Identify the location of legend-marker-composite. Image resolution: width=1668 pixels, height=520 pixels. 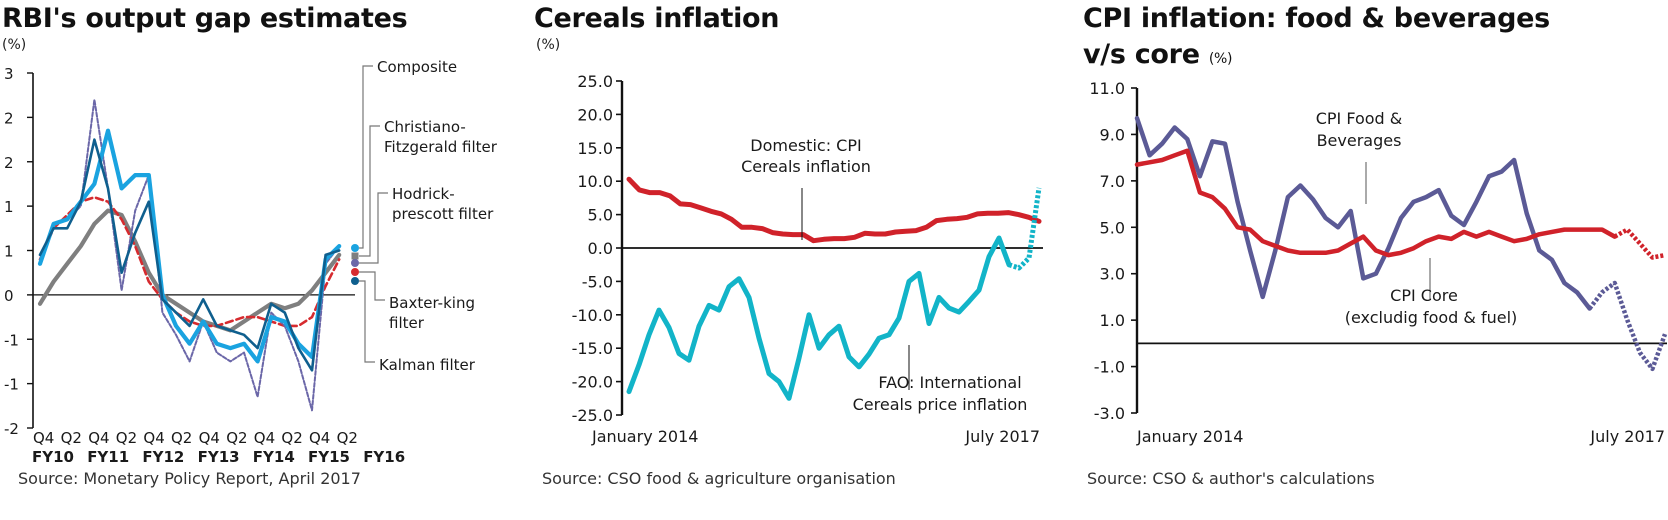
(355, 248).